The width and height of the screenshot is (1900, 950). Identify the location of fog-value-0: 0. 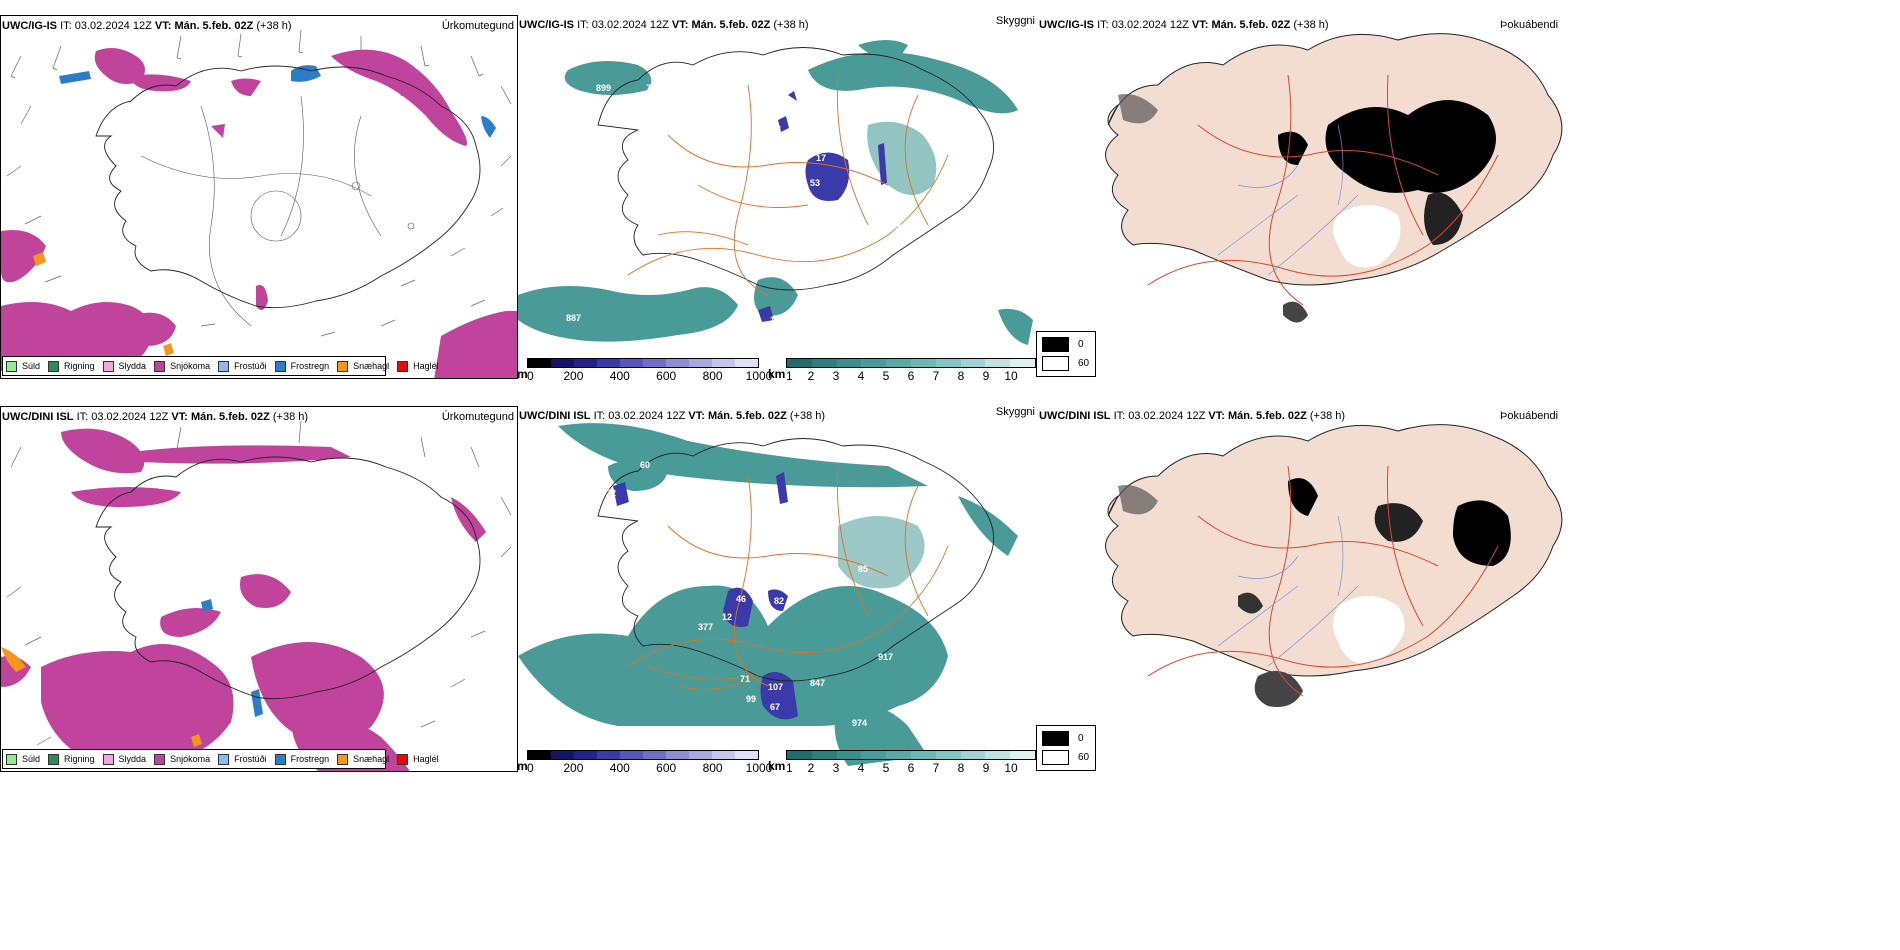
(1081, 738).